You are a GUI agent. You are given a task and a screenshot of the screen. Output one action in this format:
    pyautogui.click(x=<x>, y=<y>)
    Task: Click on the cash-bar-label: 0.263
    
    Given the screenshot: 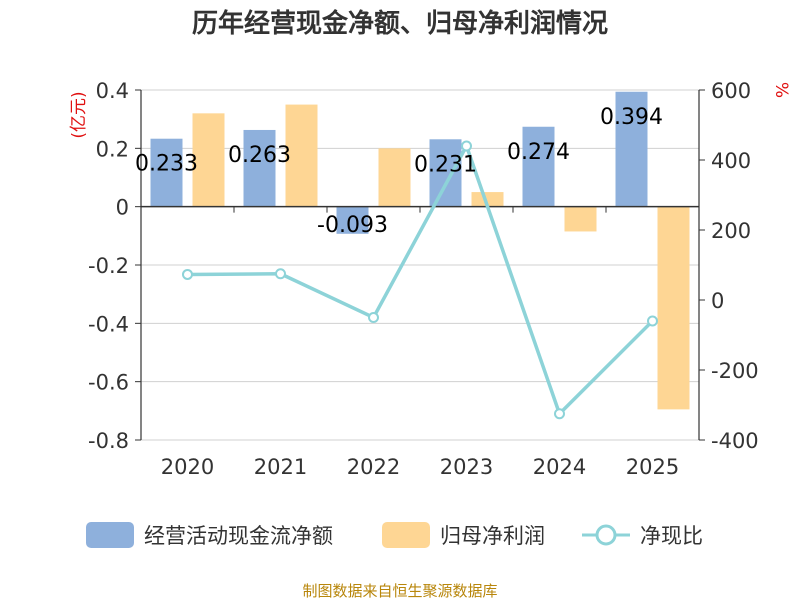 What is the action you would take?
    pyautogui.click(x=259, y=155)
    